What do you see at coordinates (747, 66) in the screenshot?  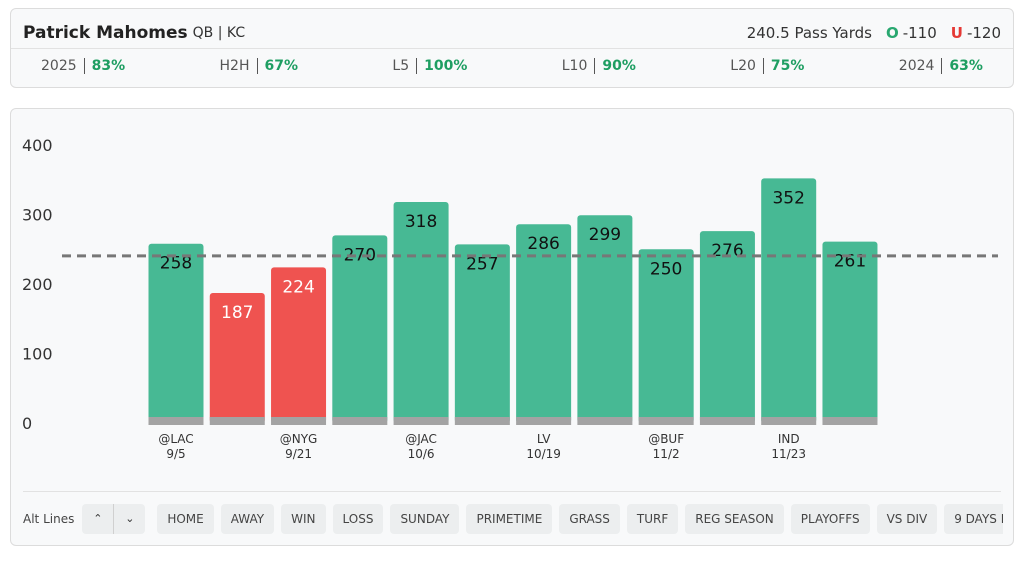 I see `stat-label: L20` at bounding box center [747, 66].